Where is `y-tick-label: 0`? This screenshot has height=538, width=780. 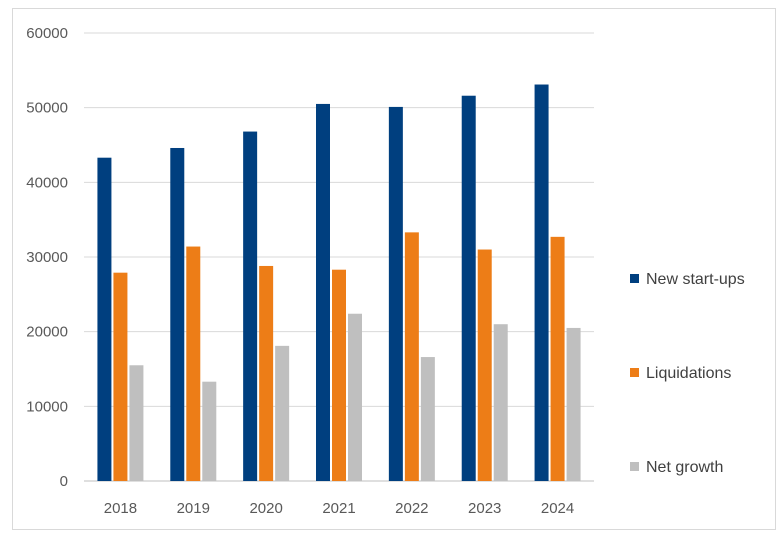 y-tick-label: 0 is located at coordinates (64, 481).